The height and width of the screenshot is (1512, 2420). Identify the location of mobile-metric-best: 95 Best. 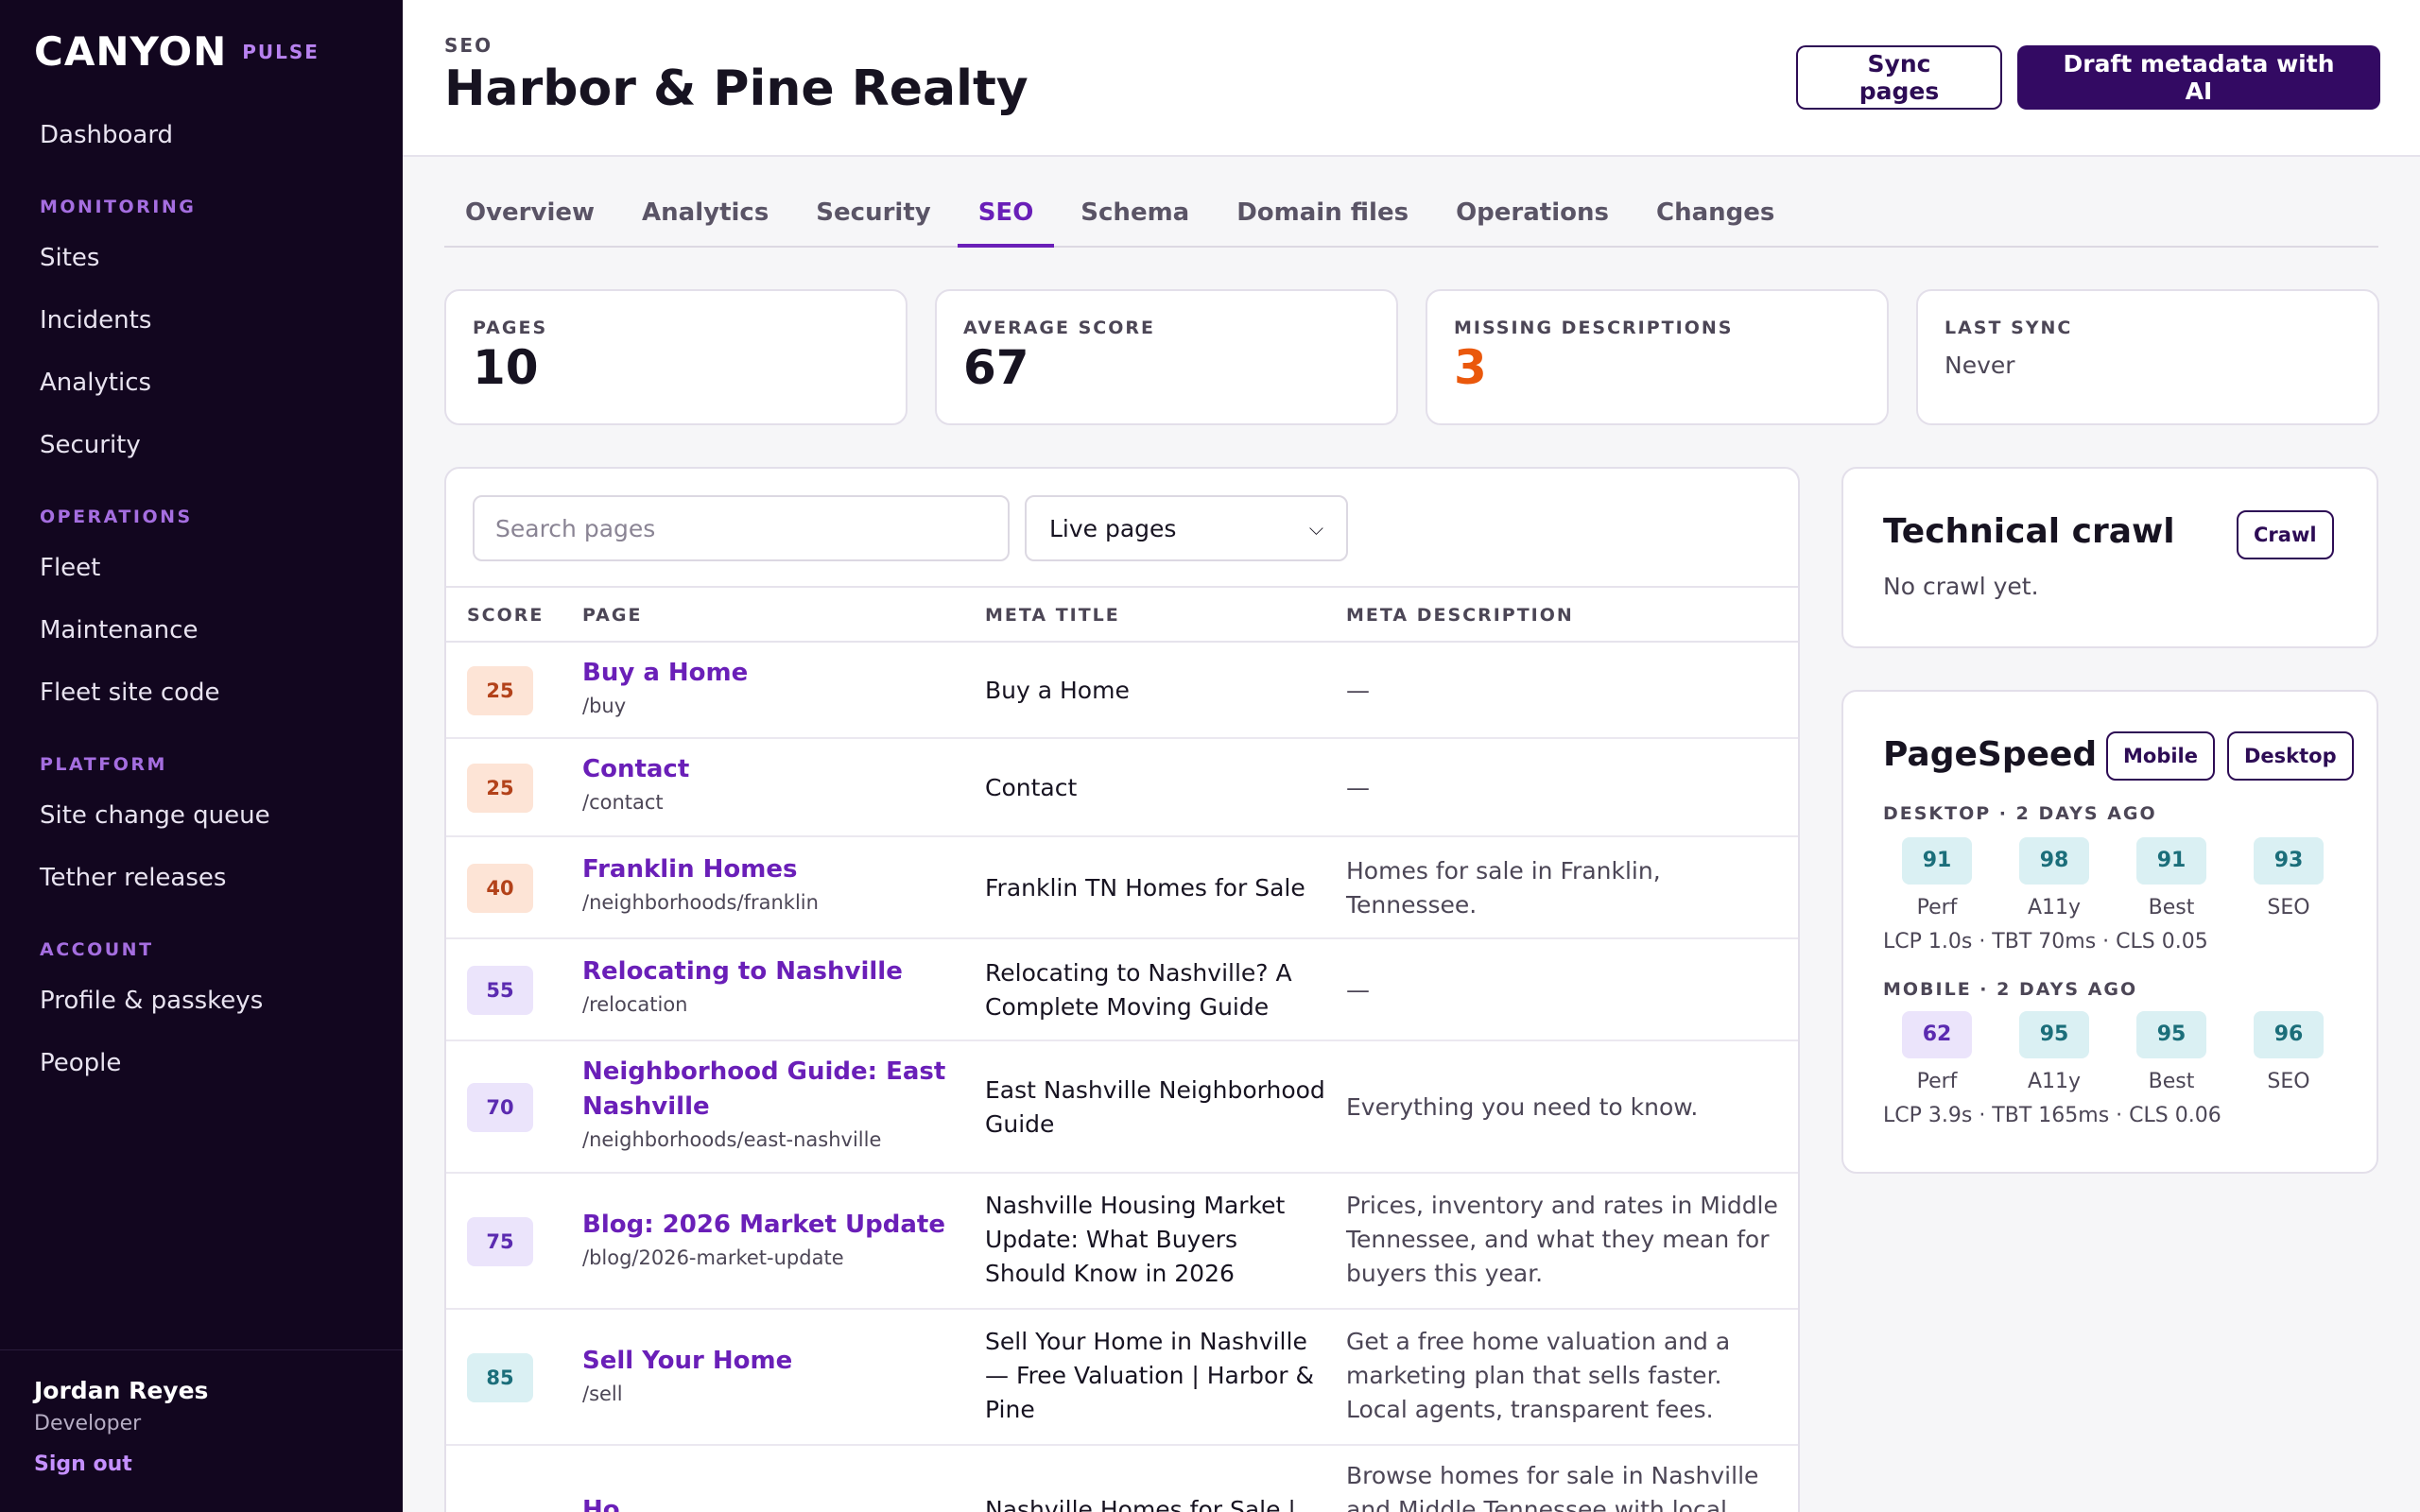
(2171, 1052).